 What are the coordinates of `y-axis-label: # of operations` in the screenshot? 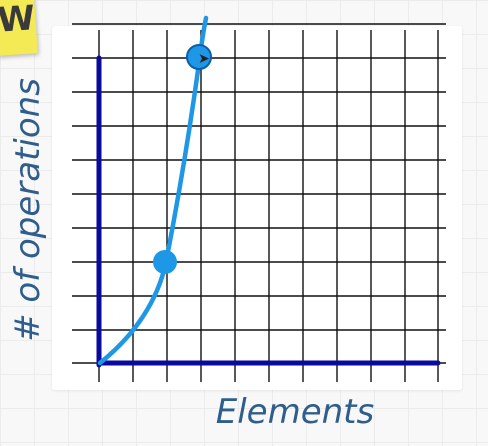 It's located at (28, 210).